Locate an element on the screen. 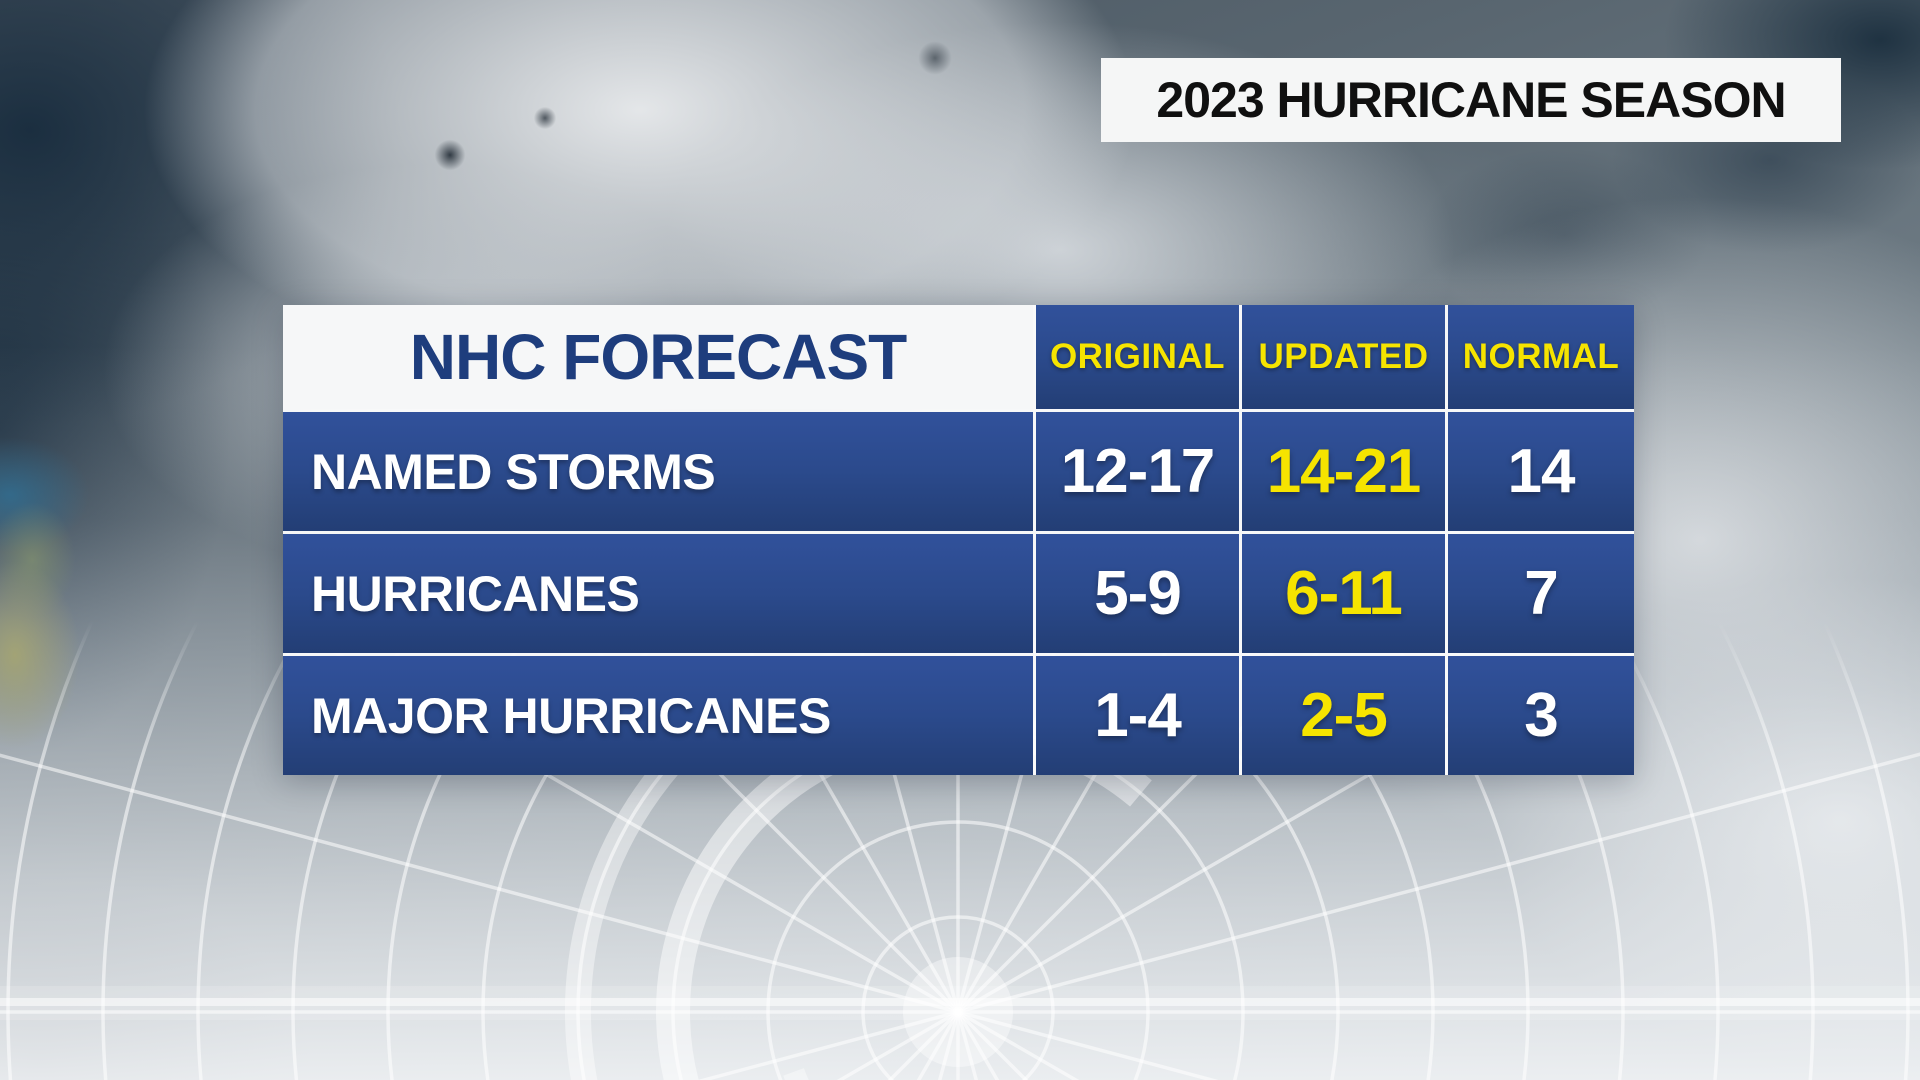  value-hurricanes-original: 5-9 is located at coordinates (1137, 593).